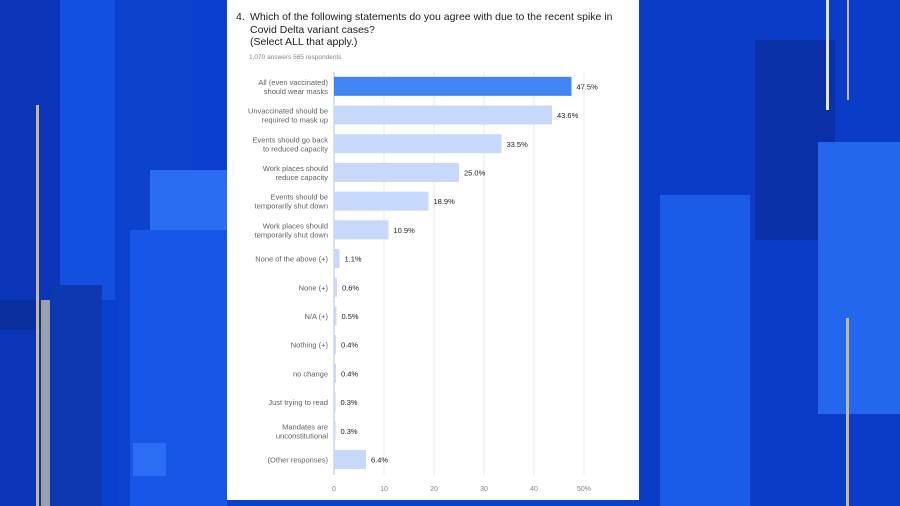 The image size is (900, 506). I want to click on category-label: None (+), so click(314, 287).